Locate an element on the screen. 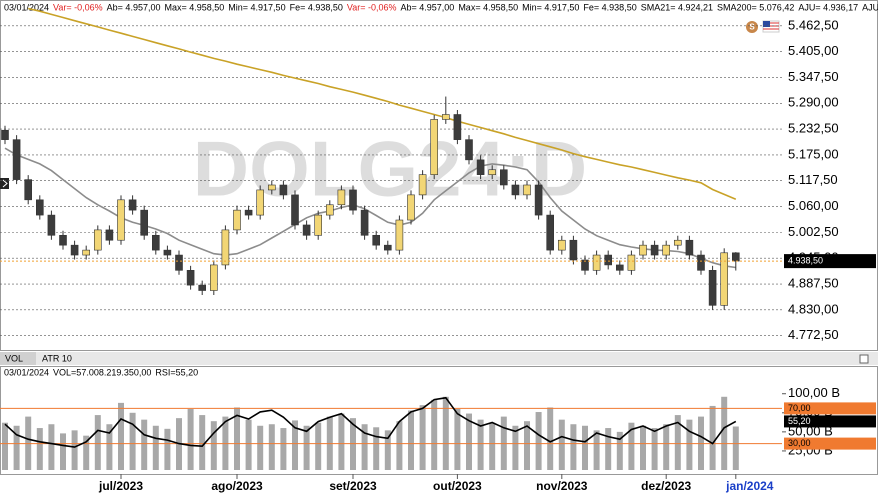 The image size is (878, 502). y-tick-label: 100,00 B is located at coordinates (814, 392).